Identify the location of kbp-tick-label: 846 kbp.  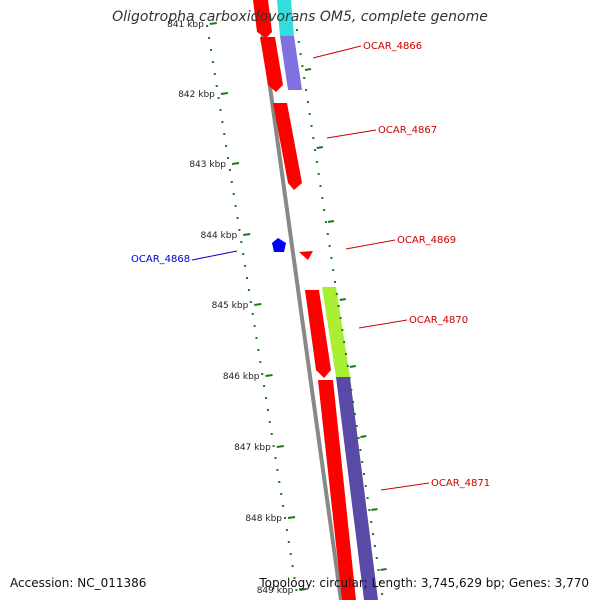
(241, 377).